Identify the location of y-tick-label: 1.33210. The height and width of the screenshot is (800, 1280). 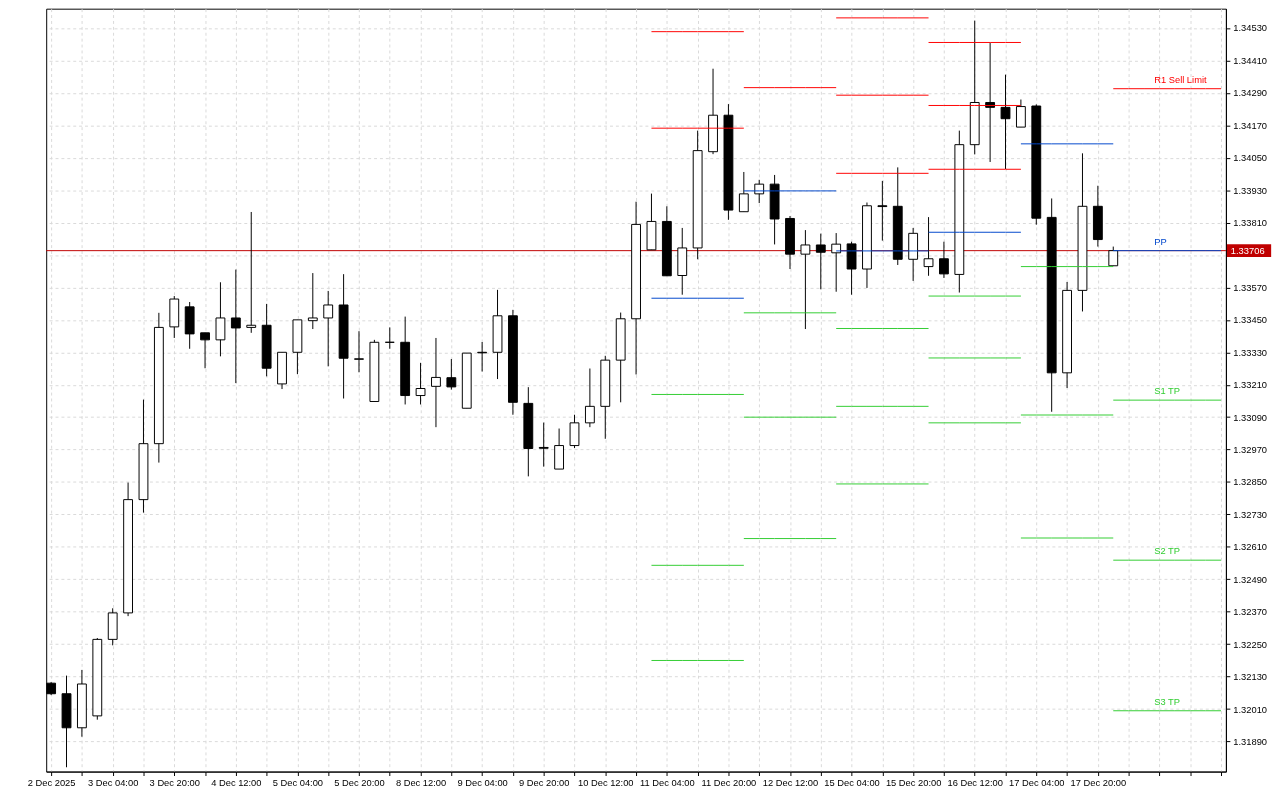
(1250, 385).